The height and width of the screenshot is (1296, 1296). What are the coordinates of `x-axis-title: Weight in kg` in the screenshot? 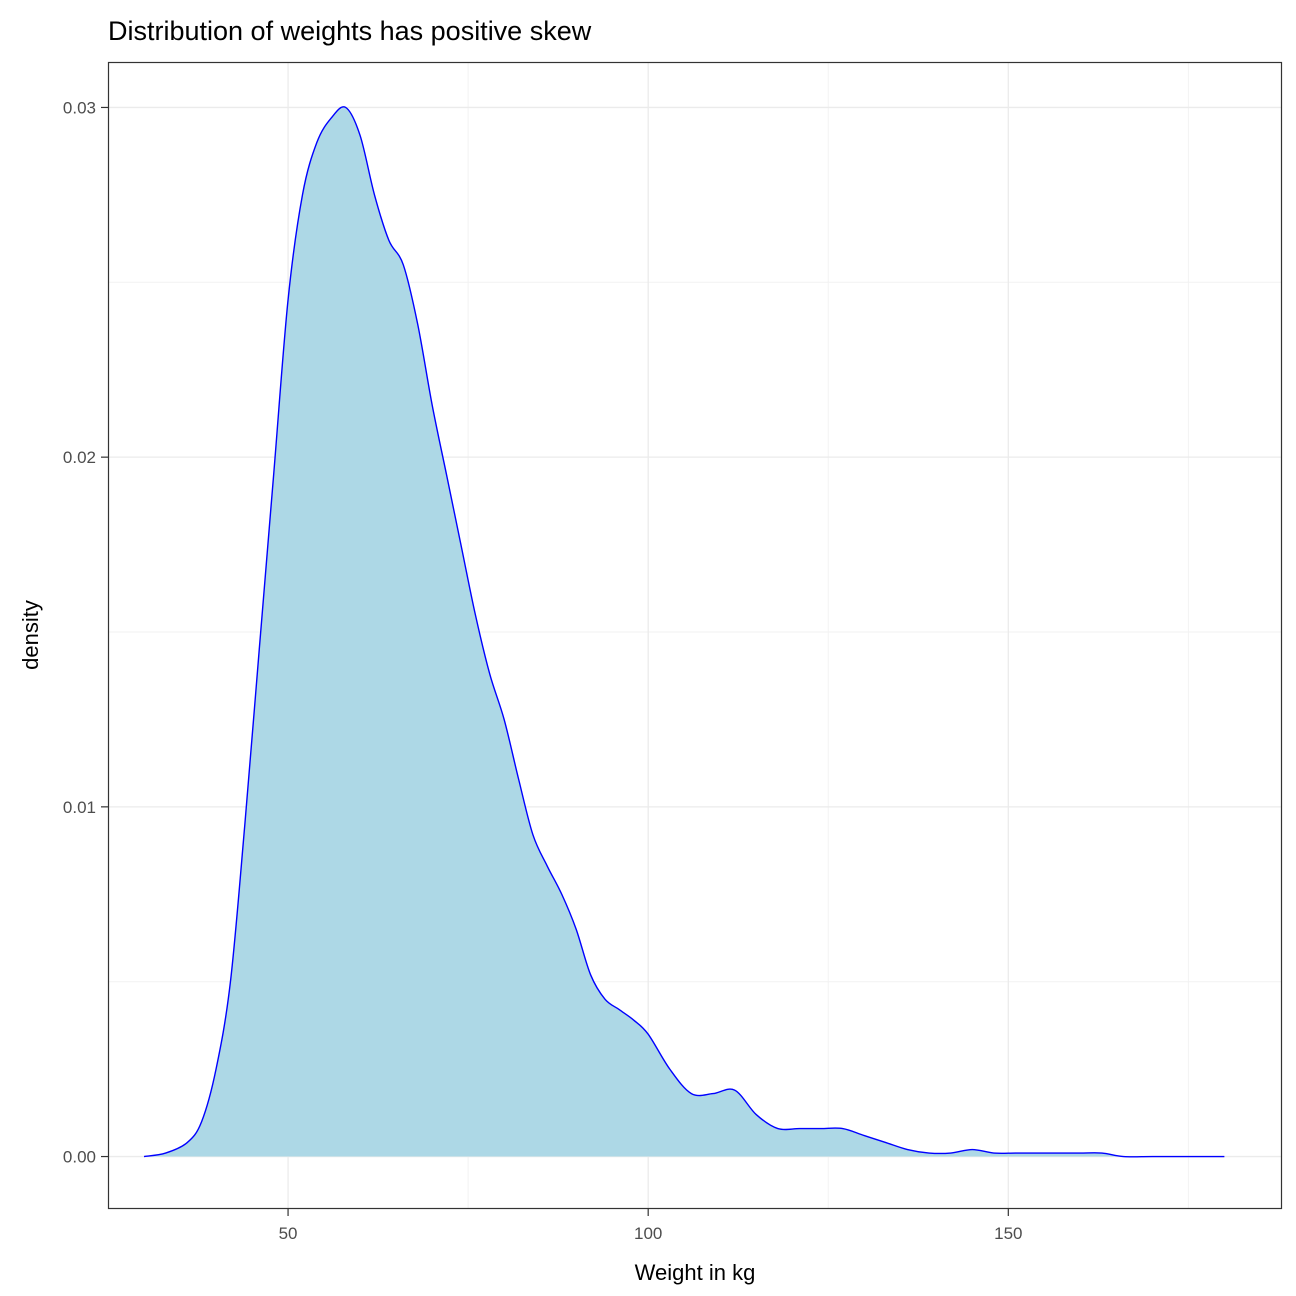 It's located at (695, 1272).